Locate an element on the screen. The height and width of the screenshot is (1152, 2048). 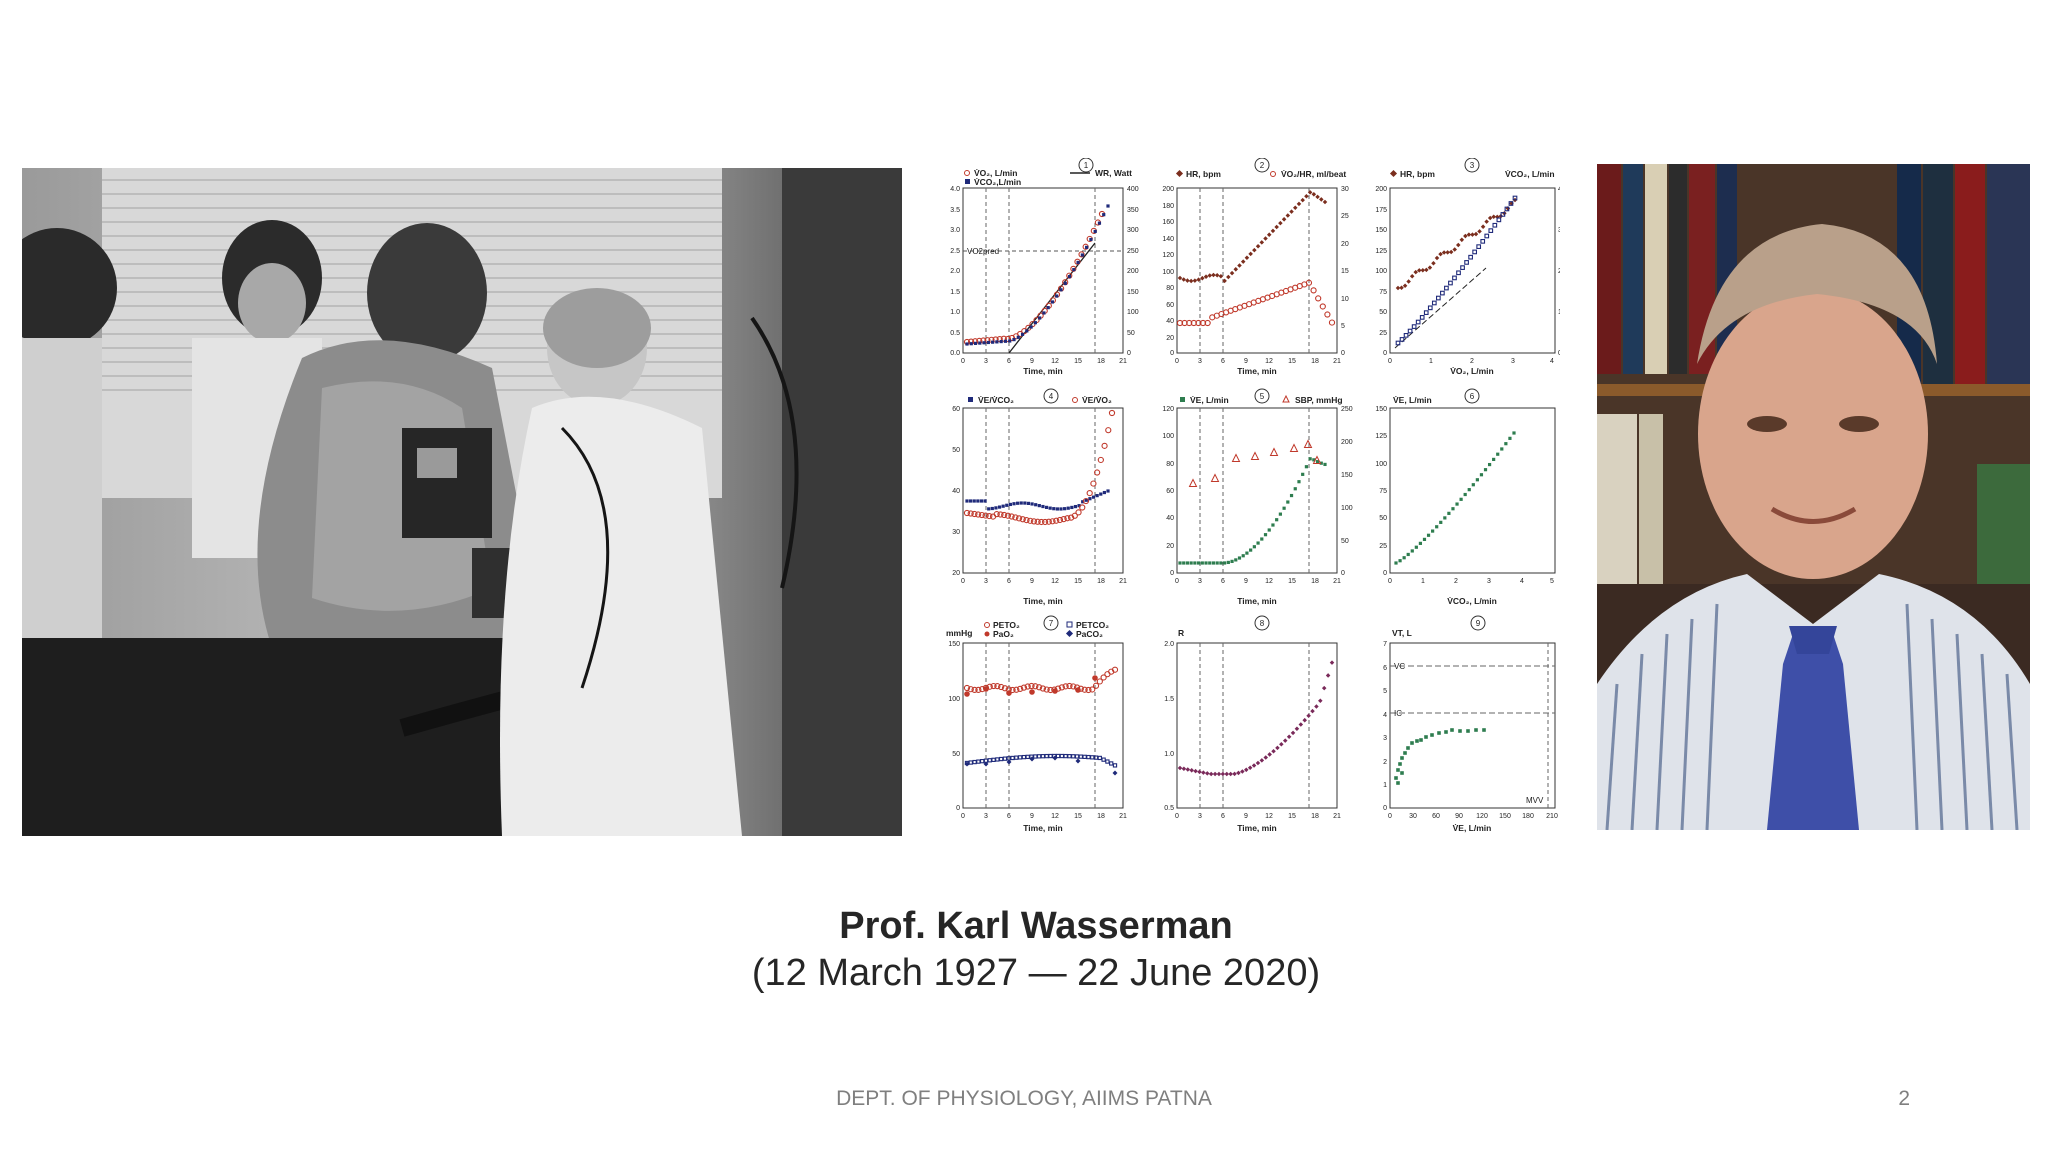
svg-text: 21 is located at coordinates (1123, 361).